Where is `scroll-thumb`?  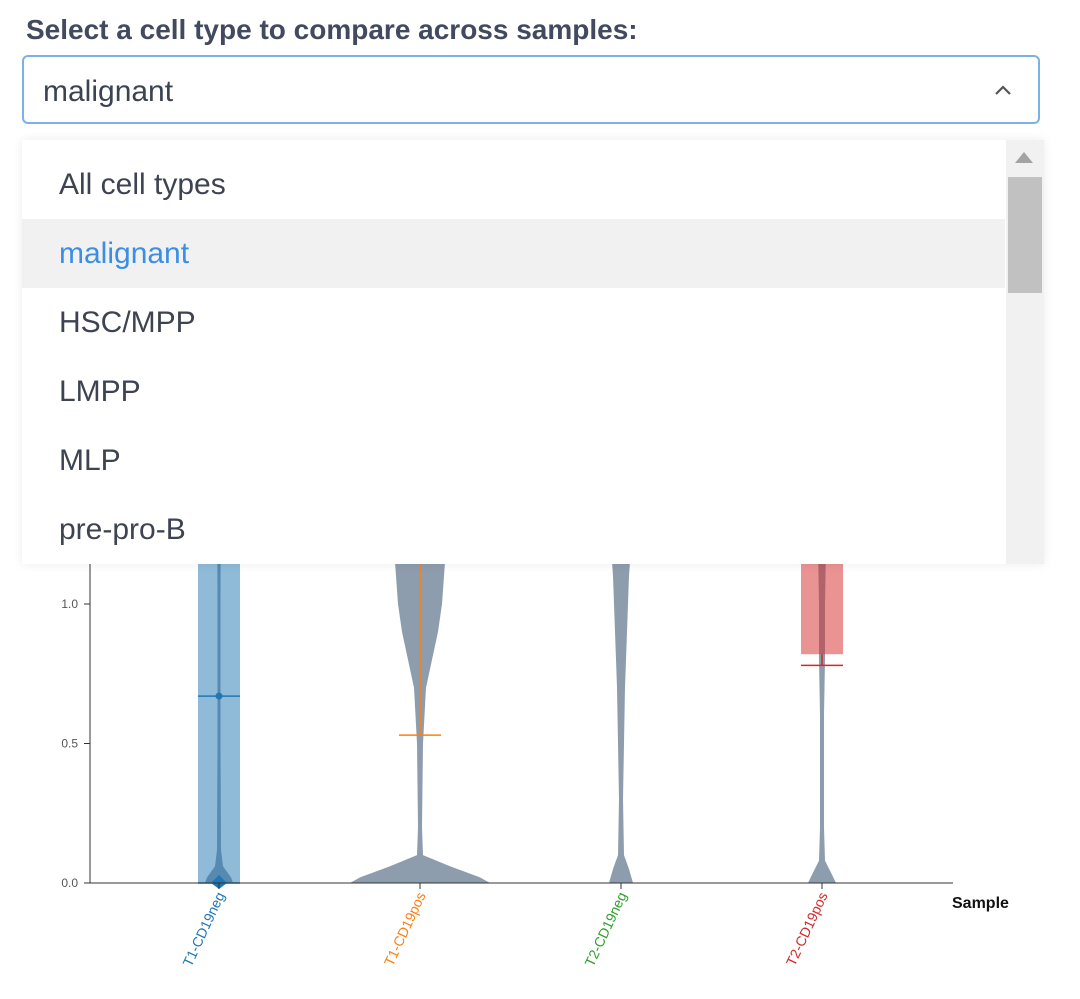
scroll-thumb is located at coordinates (1025, 235).